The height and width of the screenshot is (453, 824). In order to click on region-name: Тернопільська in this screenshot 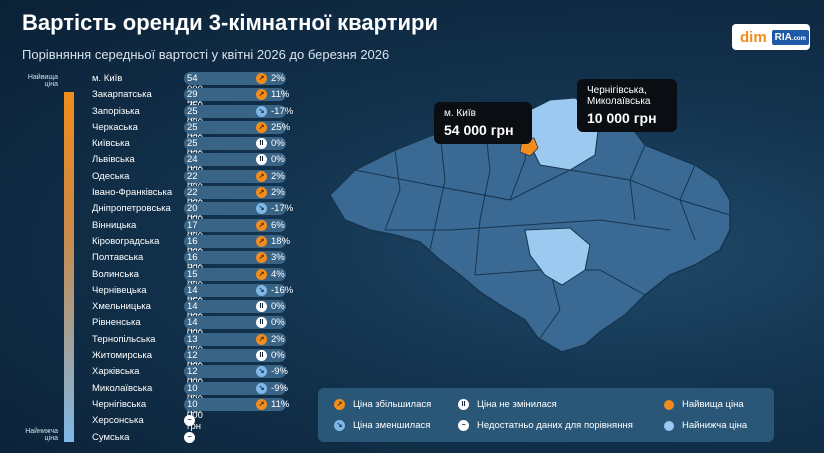, I will do `click(124, 339)`.